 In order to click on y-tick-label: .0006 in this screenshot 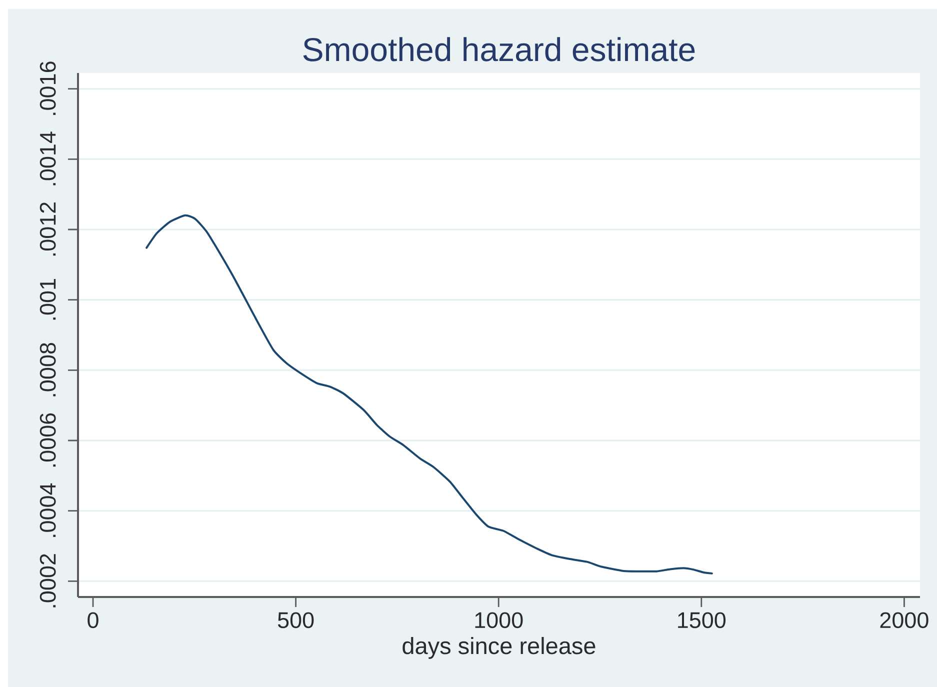, I will do `click(48, 440)`.